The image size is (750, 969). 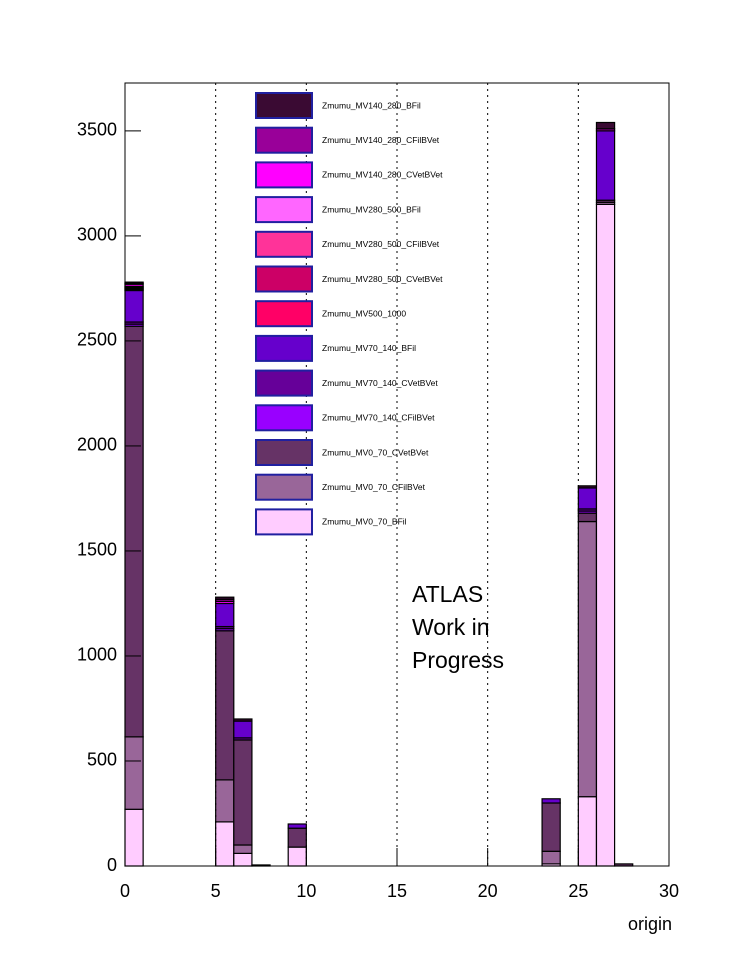 What do you see at coordinates (97, 235) in the screenshot?
I see `y-tick-label: 3000` at bounding box center [97, 235].